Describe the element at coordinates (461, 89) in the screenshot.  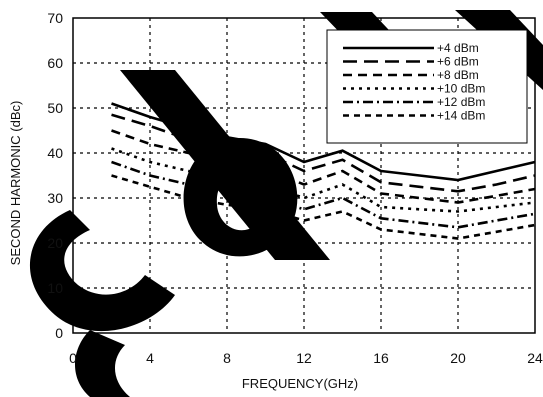
I see `legend-label: +10 dBm` at that location.